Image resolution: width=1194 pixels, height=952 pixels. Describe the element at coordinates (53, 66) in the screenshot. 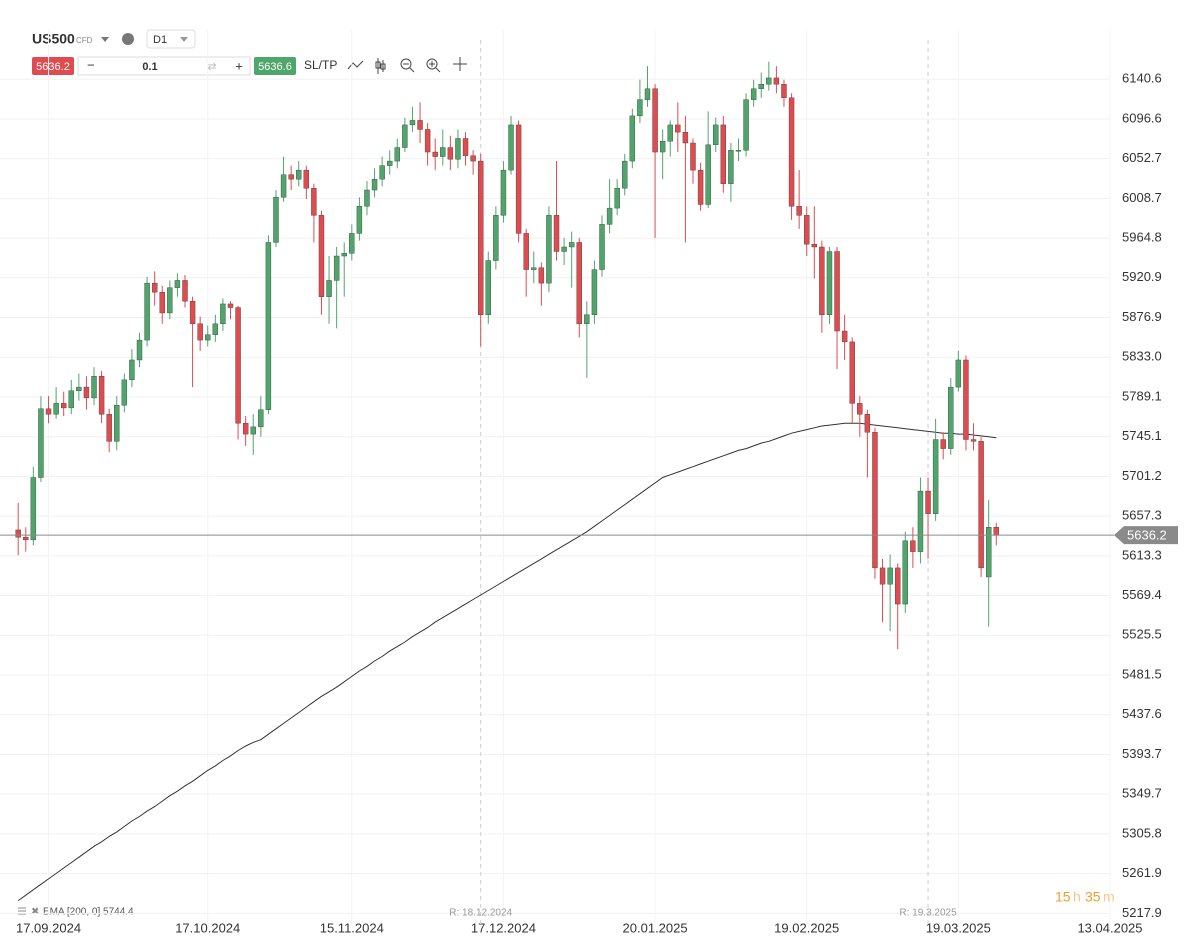

I see `sell-button` at that location.